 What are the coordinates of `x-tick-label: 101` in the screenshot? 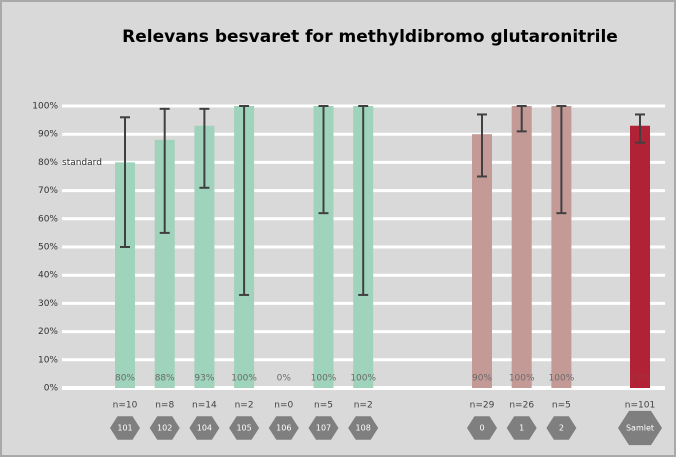 It's located at (124, 428).